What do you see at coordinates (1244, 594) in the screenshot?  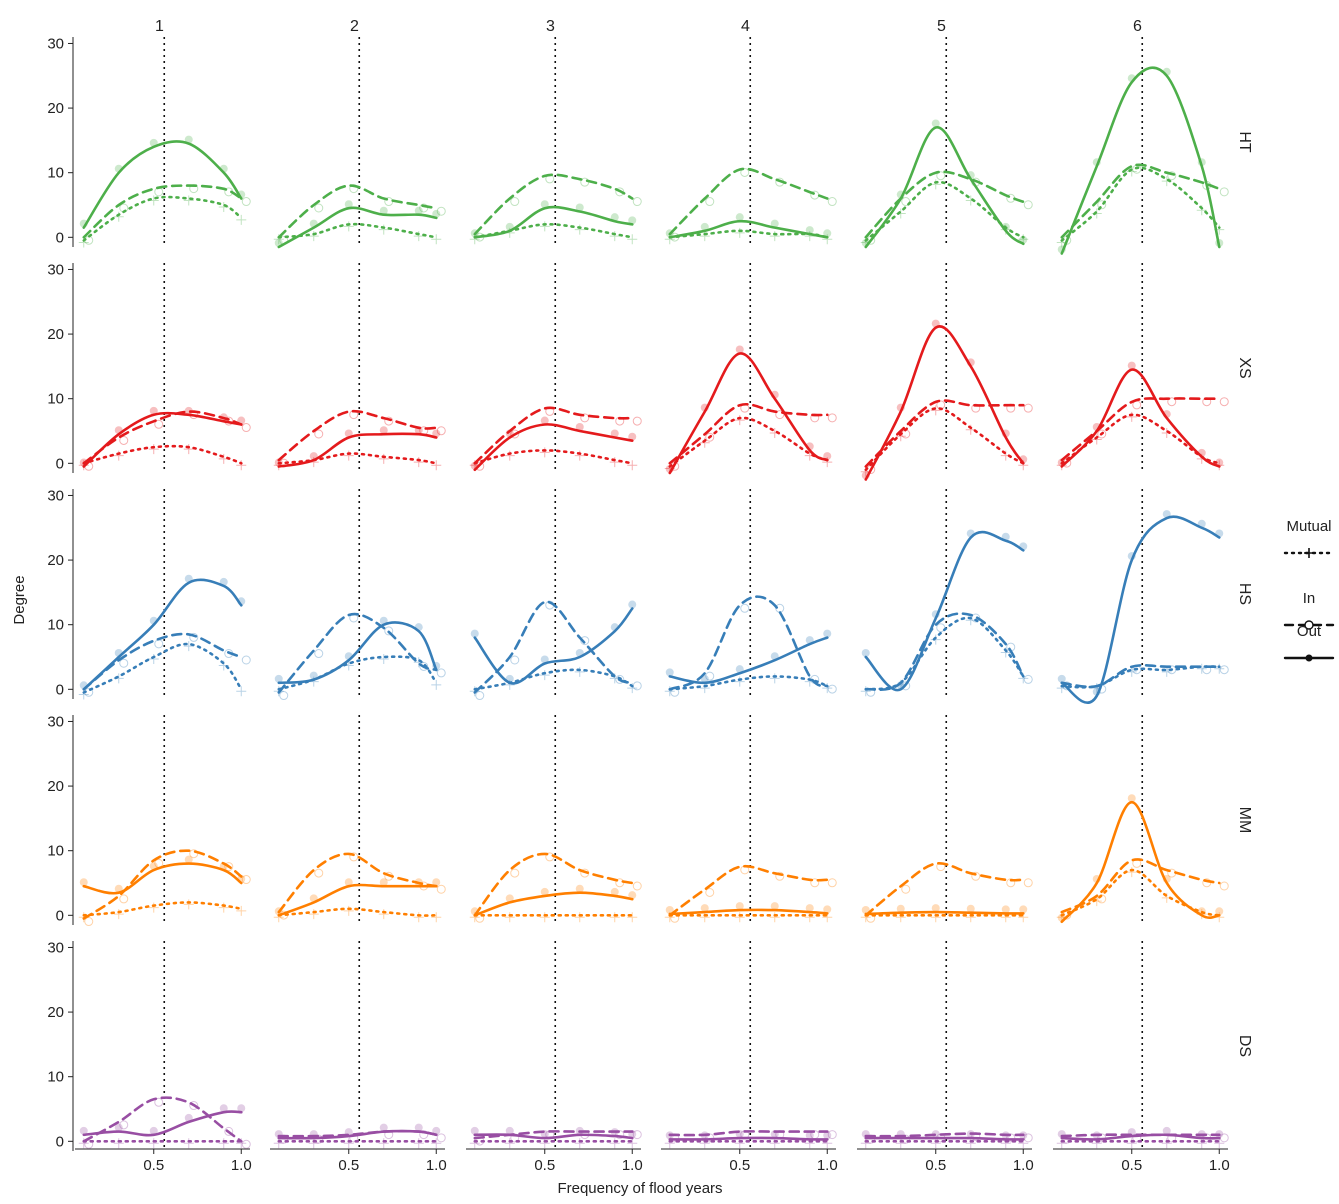 I see `row-label-hs: HS` at bounding box center [1244, 594].